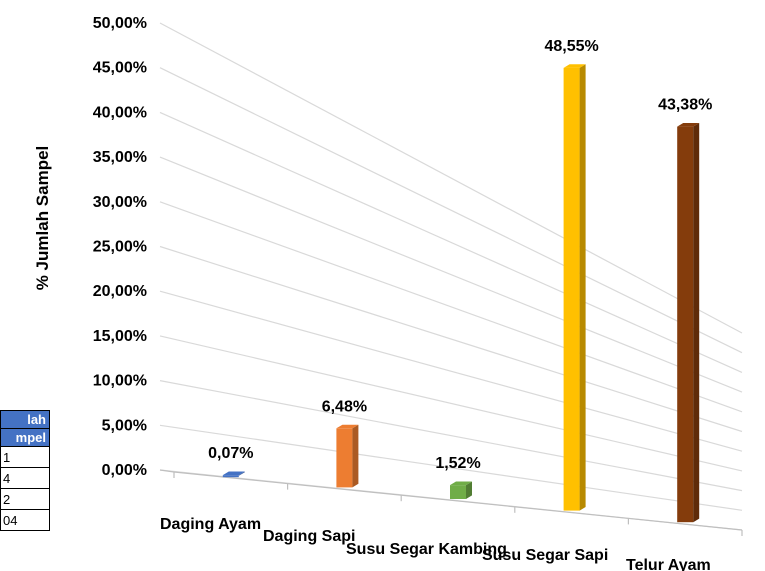  What do you see at coordinates (42, 218) in the screenshot?
I see `y-axis-label: % Jumlah Sampel` at bounding box center [42, 218].